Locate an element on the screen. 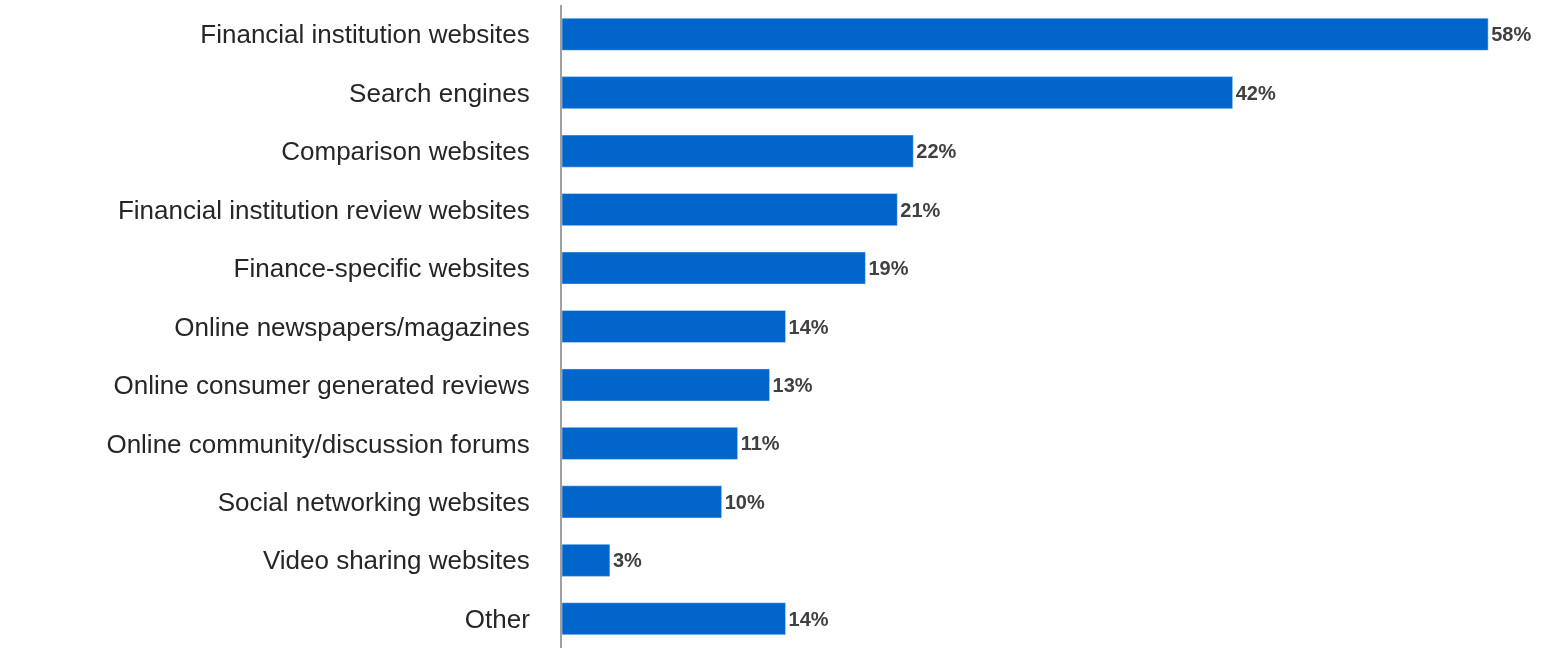 This screenshot has height=653, width=1568. data-label: 19% is located at coordinates (888, 268).